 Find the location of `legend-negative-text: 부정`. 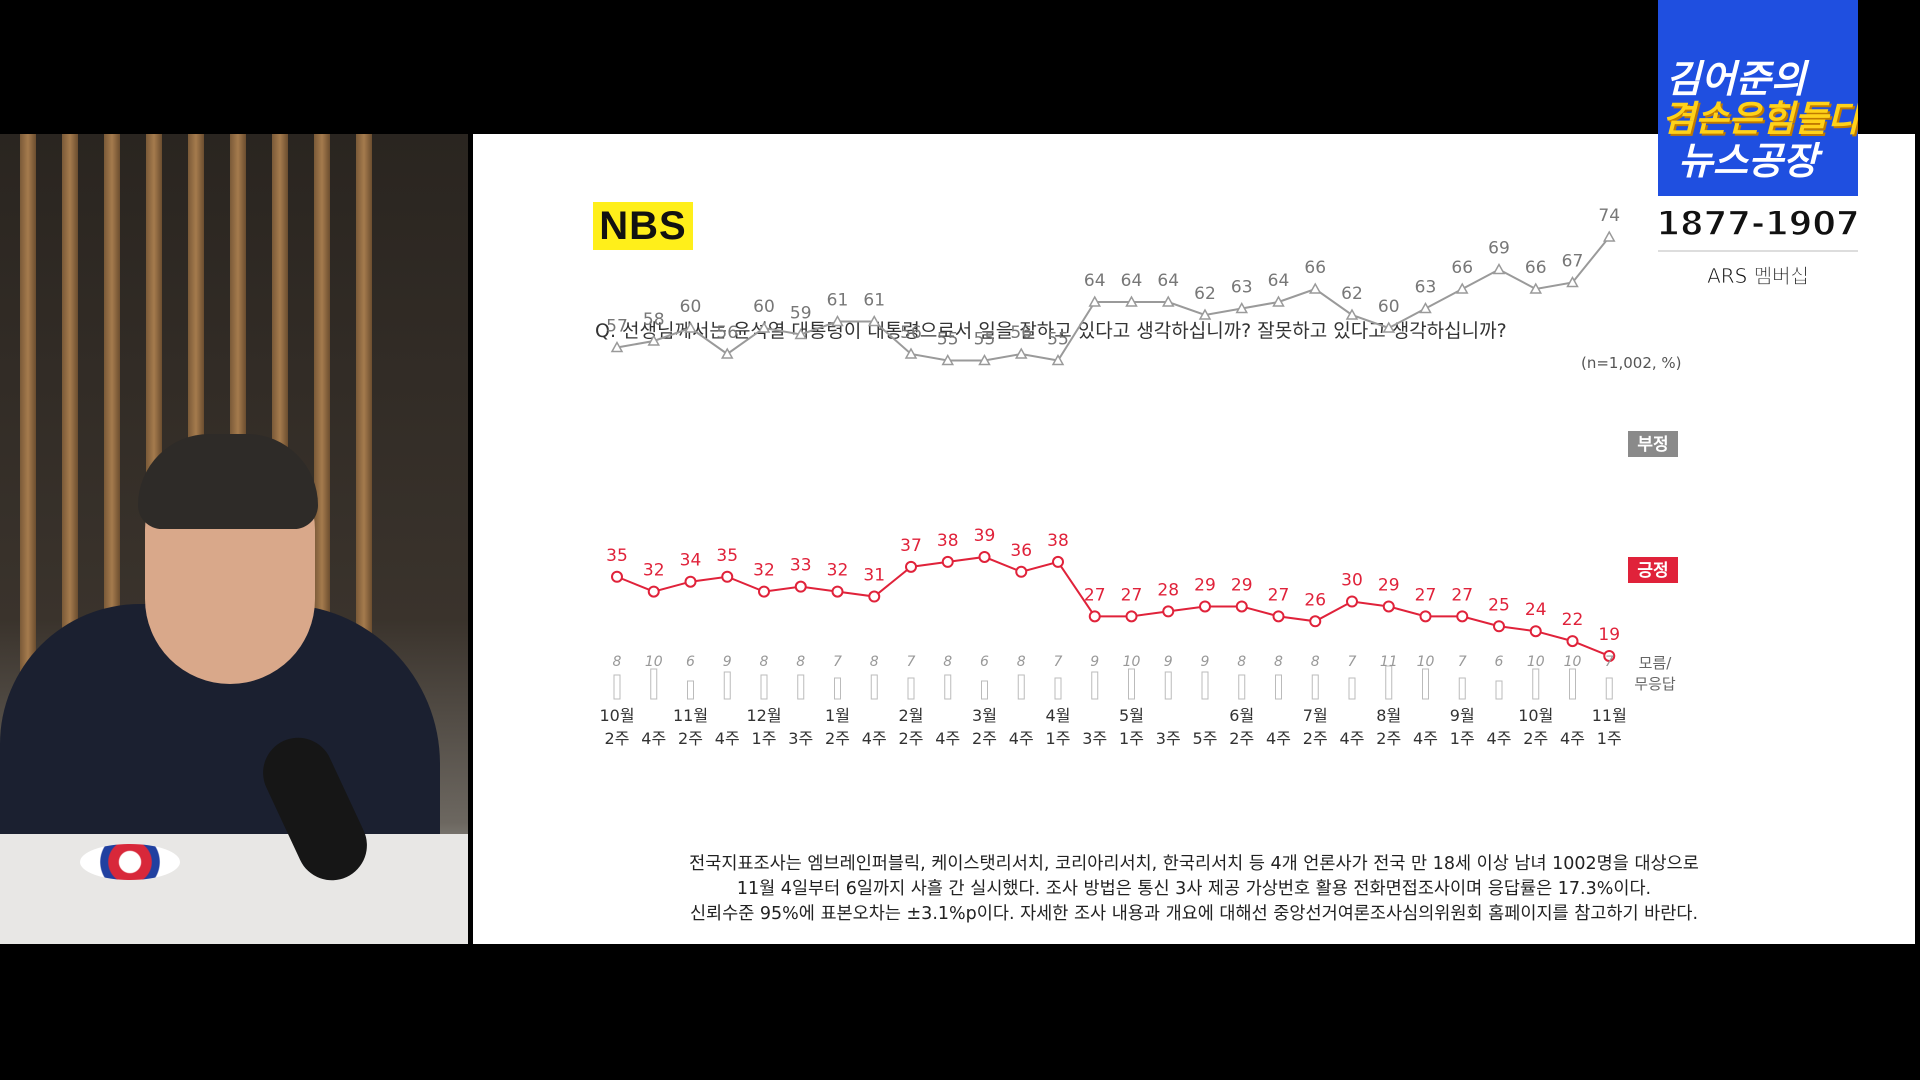

legend-negative-text: 부정 is located at coordinates (1652, 445).